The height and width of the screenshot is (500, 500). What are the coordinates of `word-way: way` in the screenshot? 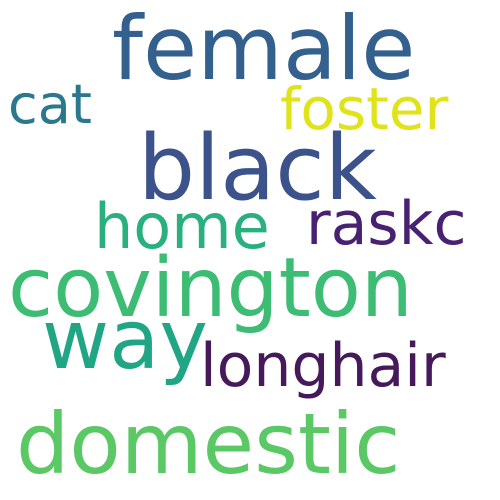 It's located at (125, 340).